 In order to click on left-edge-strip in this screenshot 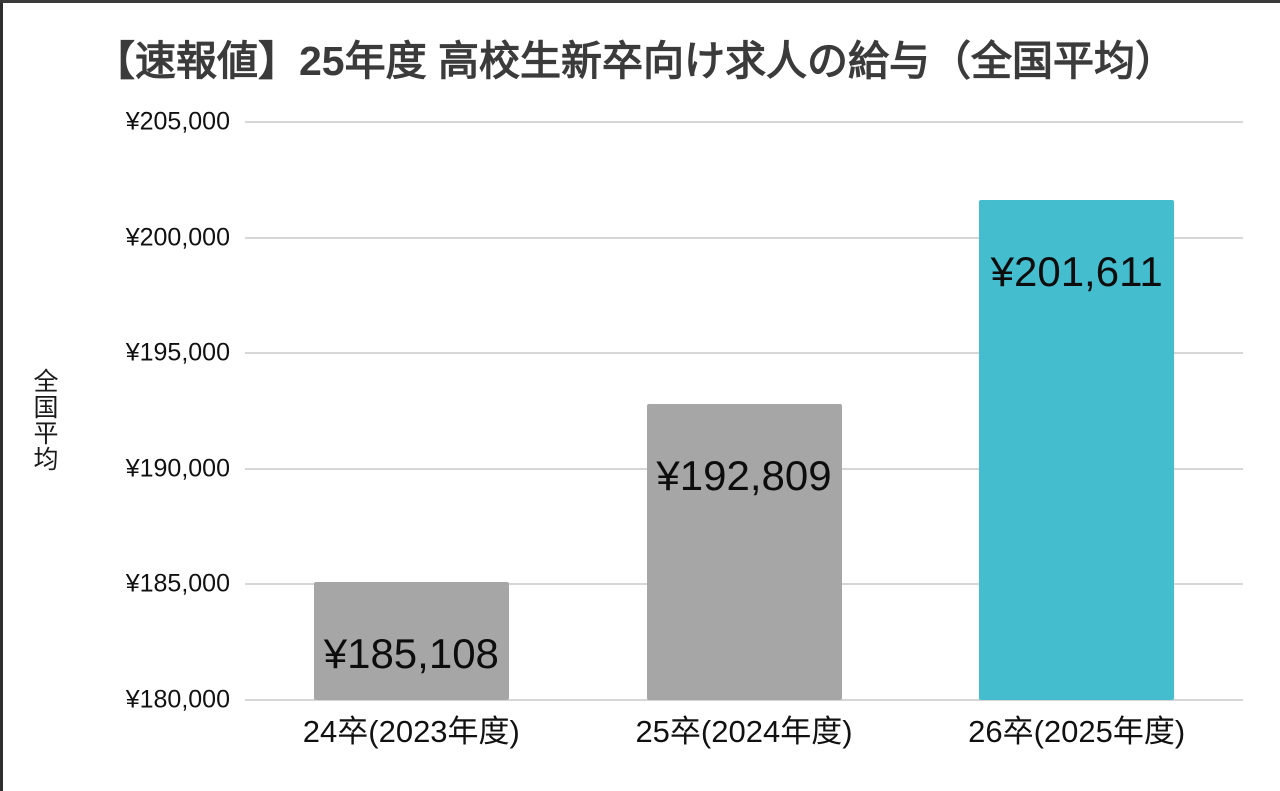, I will do `click(1, 395)`.